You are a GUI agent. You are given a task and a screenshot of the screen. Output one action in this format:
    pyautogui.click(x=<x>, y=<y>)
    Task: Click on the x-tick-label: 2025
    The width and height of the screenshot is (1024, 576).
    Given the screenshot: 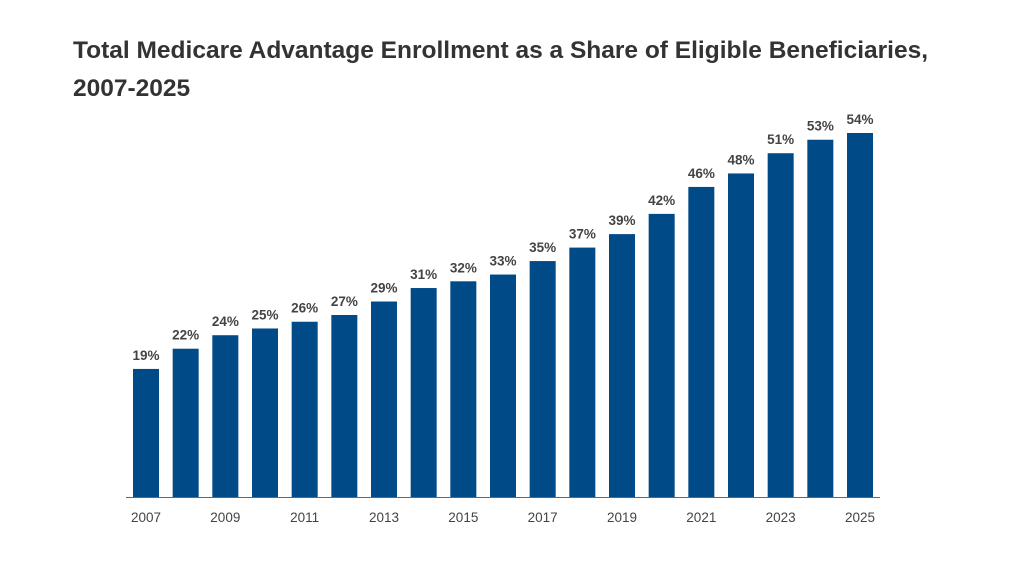 What is the action you would take?
    pyautogui.click(x=860, y=517)
    